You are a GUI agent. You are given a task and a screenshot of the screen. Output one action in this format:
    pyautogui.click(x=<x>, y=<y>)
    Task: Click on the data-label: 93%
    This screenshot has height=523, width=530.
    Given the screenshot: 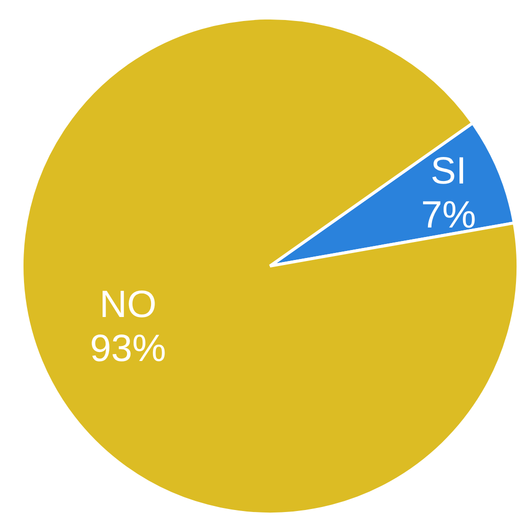 What is the action you would take?
    pyautogui.click(x=128, y=349)
    